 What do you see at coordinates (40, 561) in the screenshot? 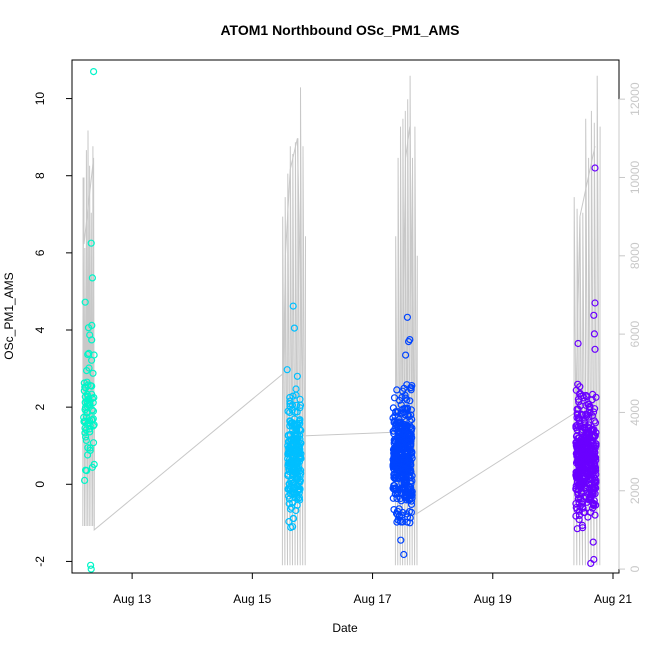
I see `y-tick-label: -2` at bounding box center [40, 561].